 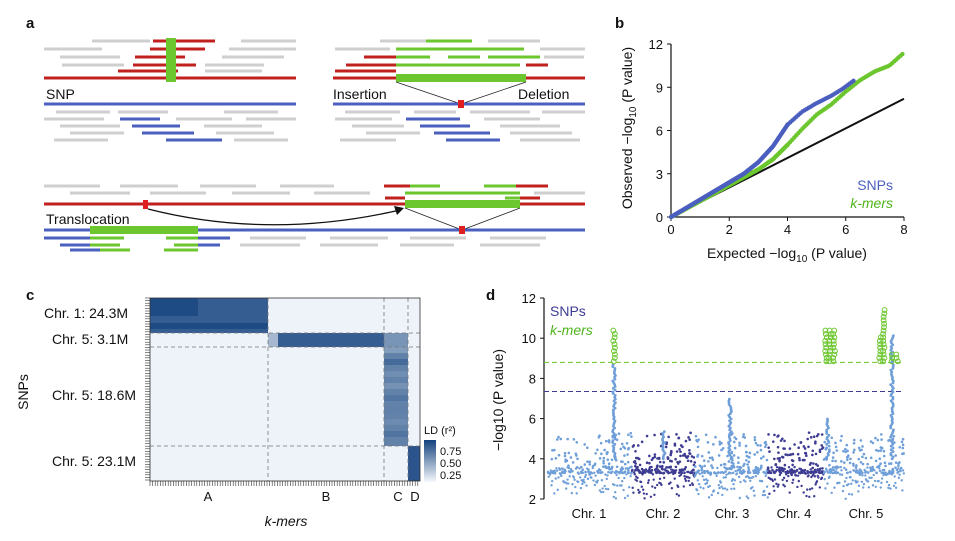 I want to click on chr-label-5: Chr. 5, so click(x=866, y=513).